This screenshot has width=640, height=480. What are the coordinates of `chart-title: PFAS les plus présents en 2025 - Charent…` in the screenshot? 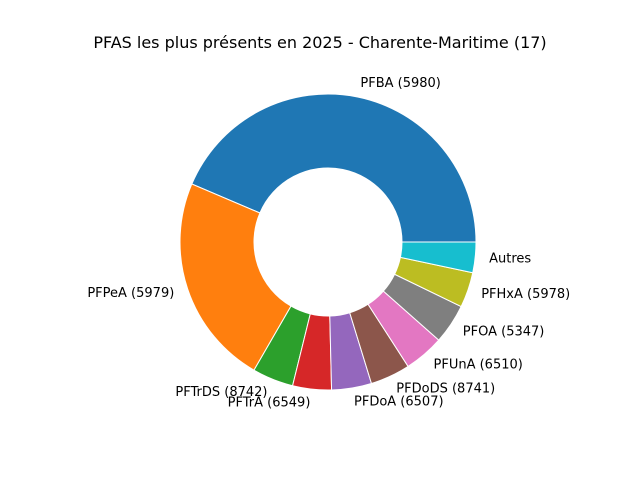 It's located at (320, 42).